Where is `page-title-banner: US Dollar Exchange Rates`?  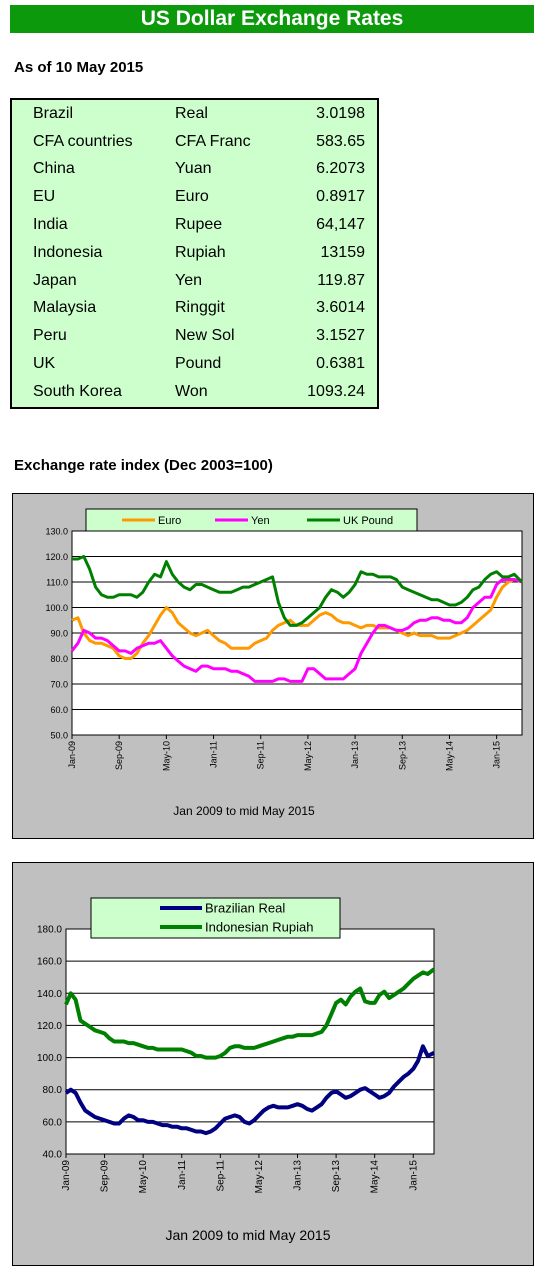 page-title-banner: US Dollar Exchange Rates is located at coordinates (272, 19).